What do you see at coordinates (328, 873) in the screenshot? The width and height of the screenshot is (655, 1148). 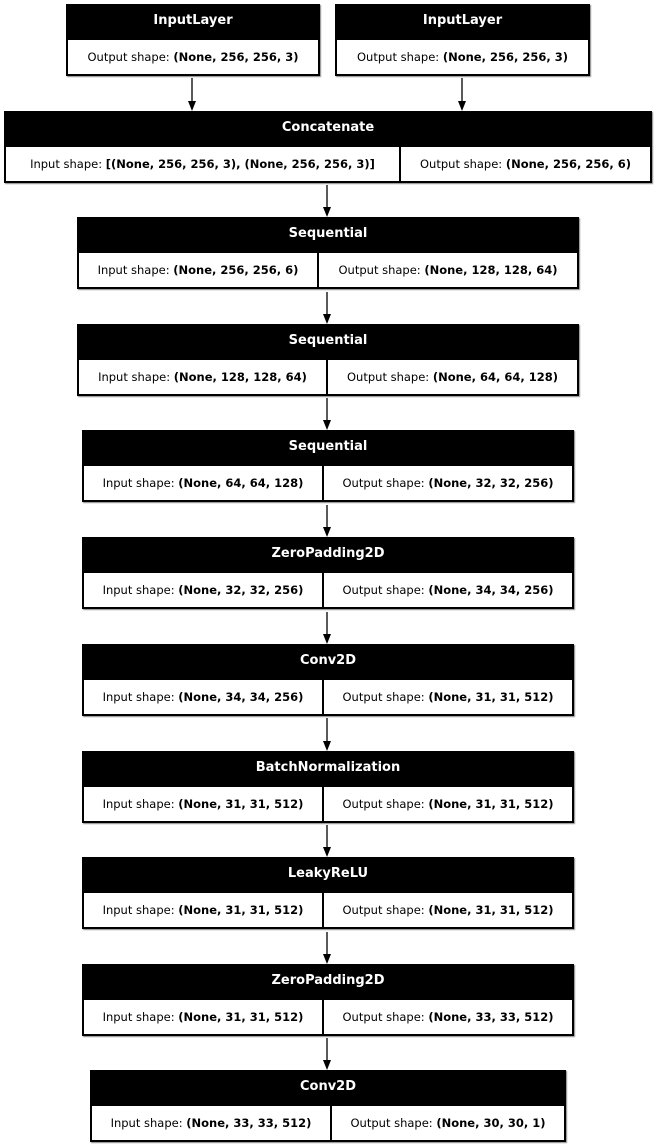 I see `layer-name: LeakyReLU` at bounding box center [328, 873].